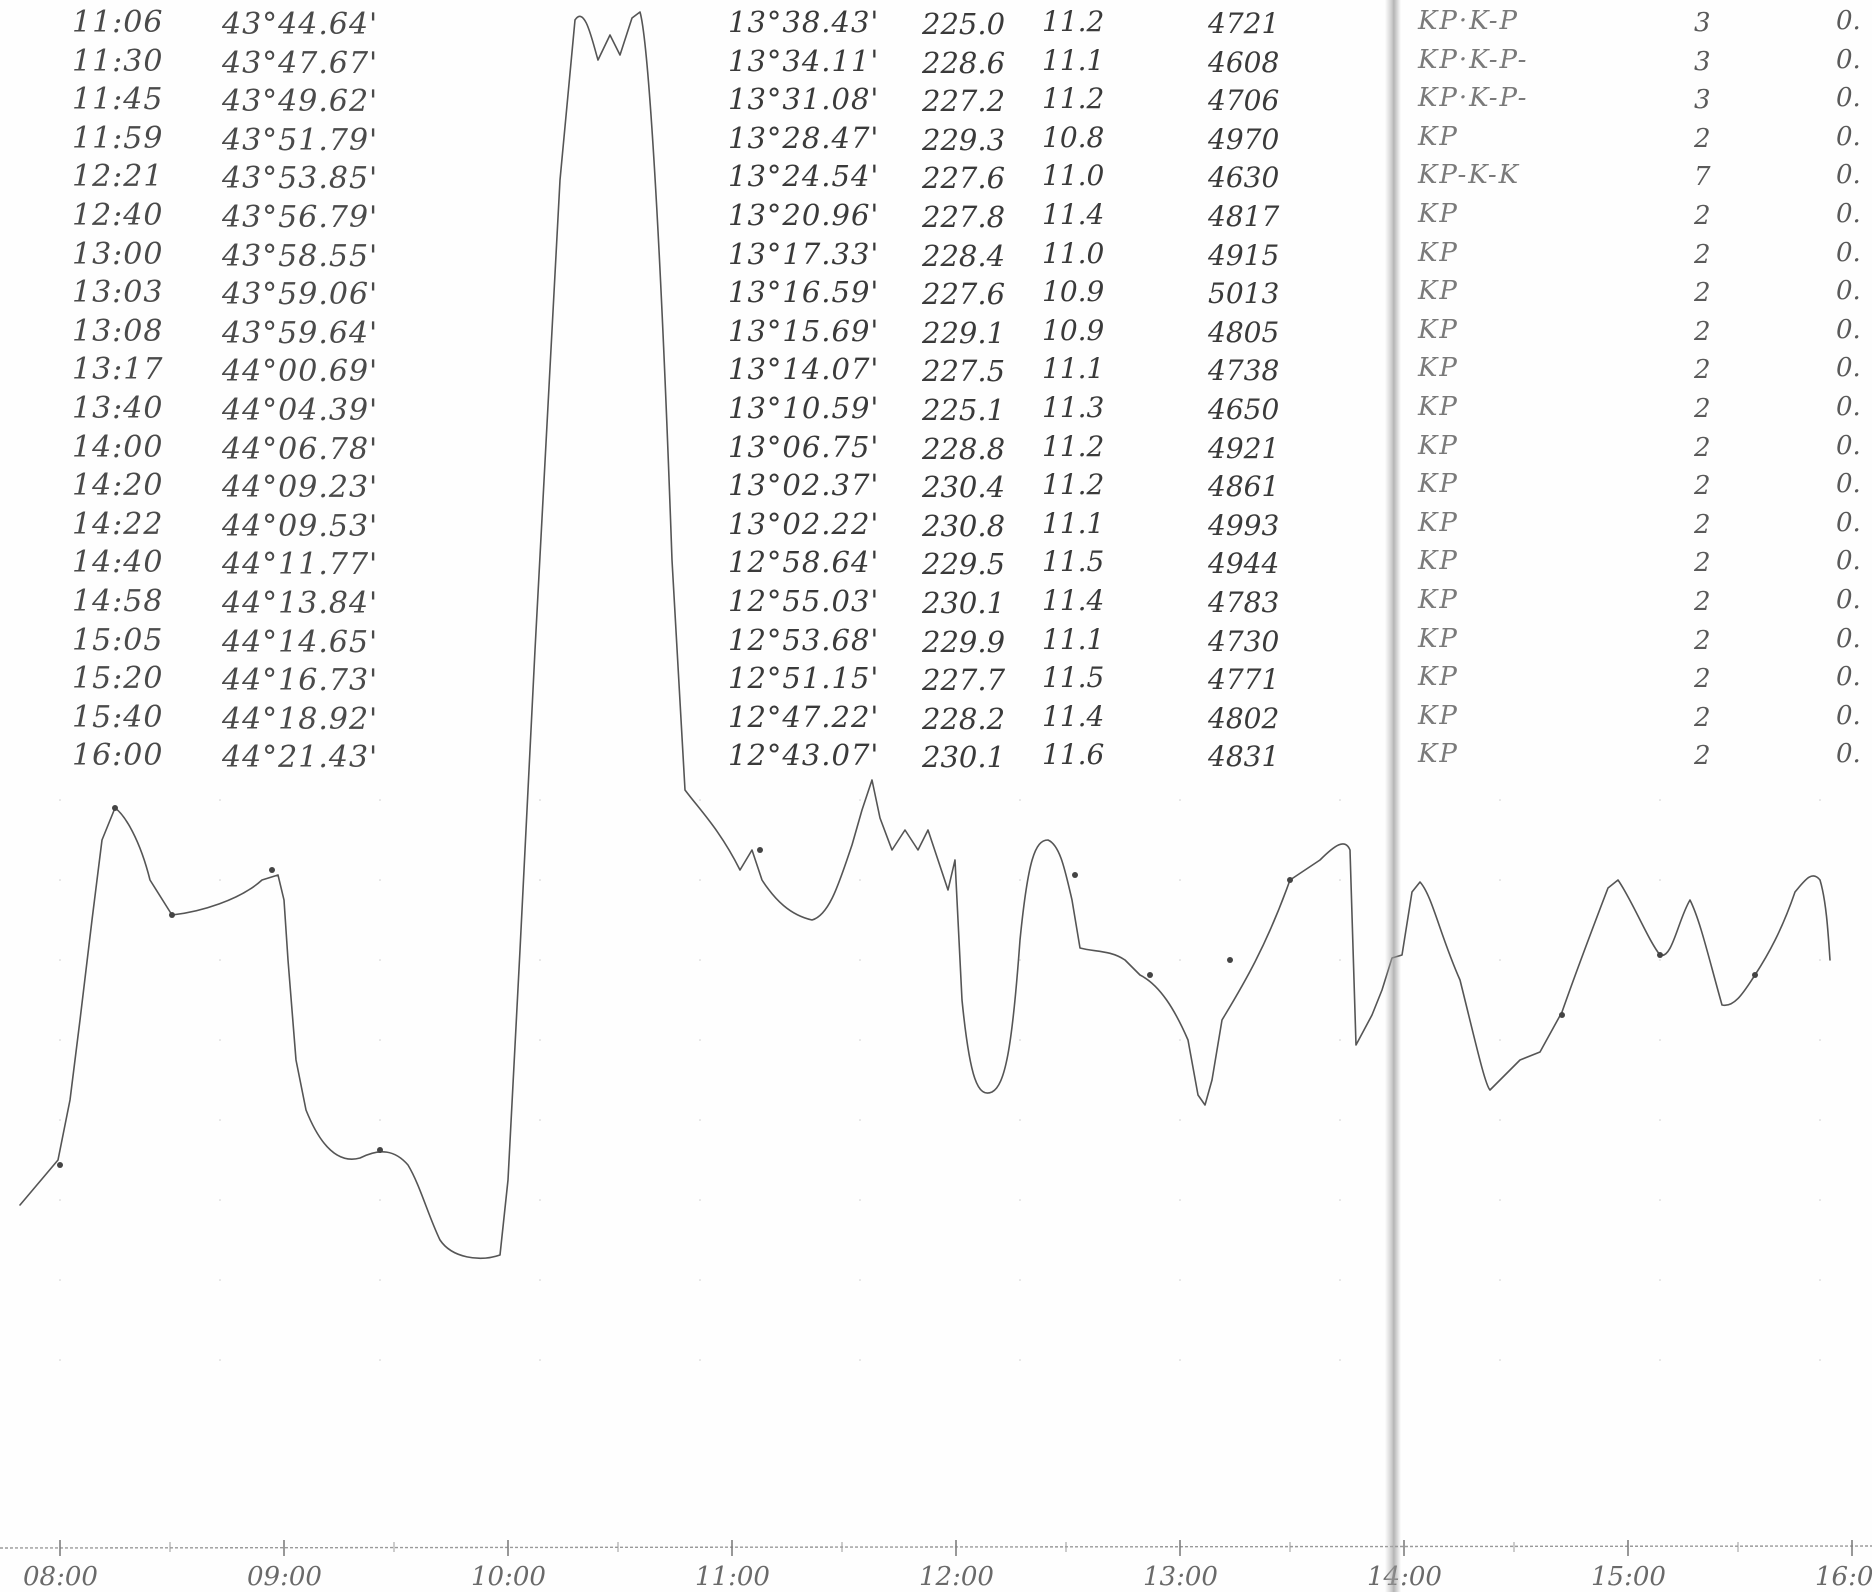 The width and height of the screenshot is (1872, 1592). Describe the element at coordinates (804, 176) in the screenshot. I see `log-longitude: 13°24.54'` at that location.